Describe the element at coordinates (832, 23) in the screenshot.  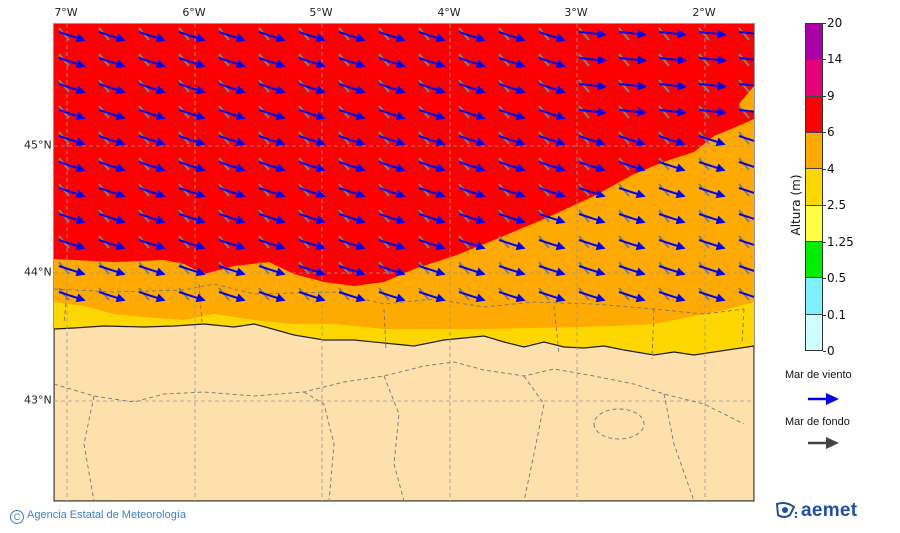
I see `colorbar-tick: 20` at that location.